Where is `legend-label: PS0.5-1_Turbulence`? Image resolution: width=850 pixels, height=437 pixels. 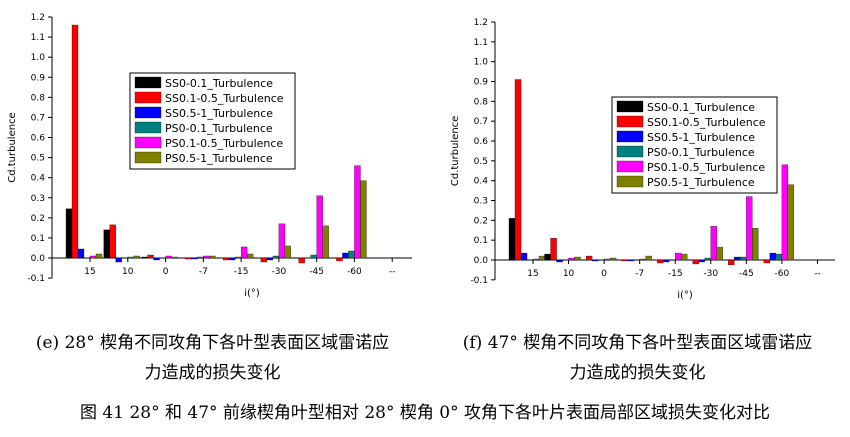 legend-label: PS0.5-1_Turbulence is located at coordinates (701, 182).